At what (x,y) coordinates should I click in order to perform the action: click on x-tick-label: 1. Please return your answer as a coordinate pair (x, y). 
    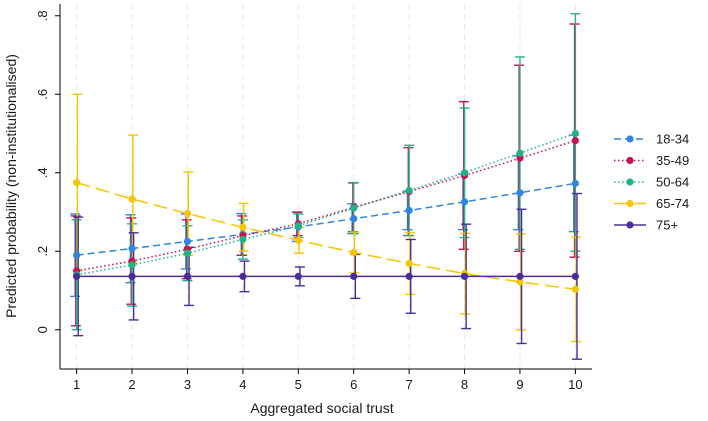
    Looking at the image, I should click on (76, 384).